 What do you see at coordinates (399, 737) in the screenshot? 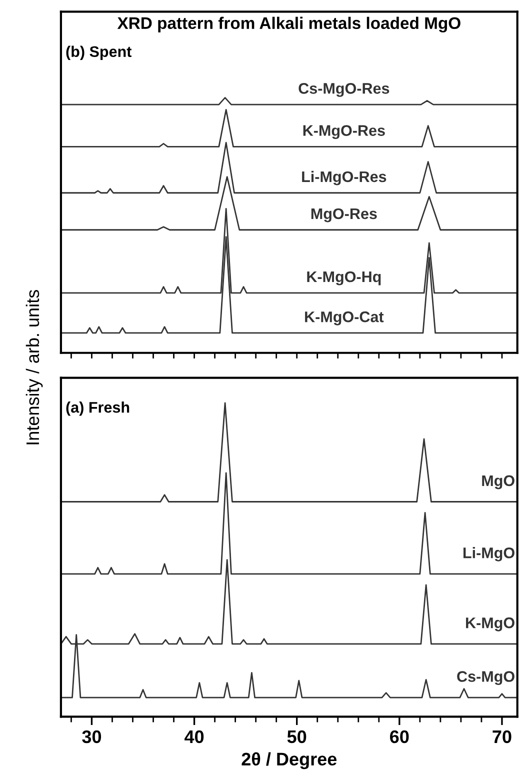
I see `x-tick-label: 60` at bounding box center [399, 737].